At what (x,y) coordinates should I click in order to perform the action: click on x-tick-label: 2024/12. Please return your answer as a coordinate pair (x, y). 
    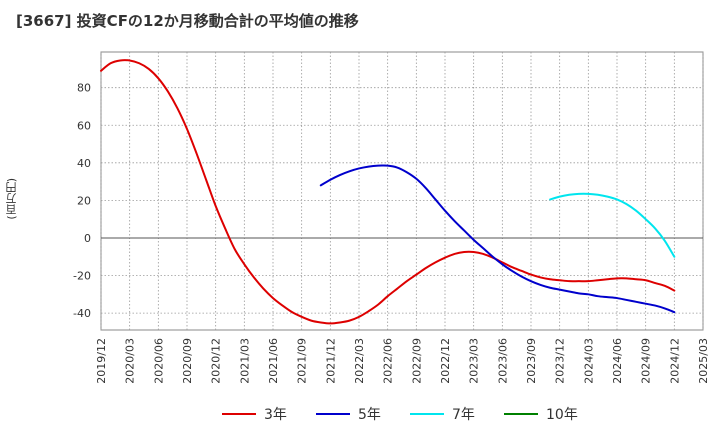
    Looking at the image, I should click on (674, 361).